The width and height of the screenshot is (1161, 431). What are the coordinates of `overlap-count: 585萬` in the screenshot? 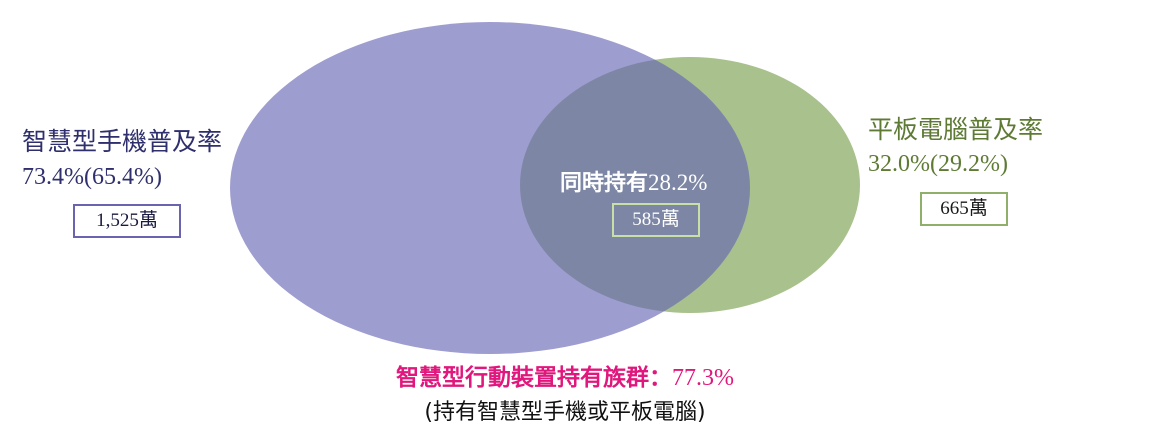 It's located at (656, 220).